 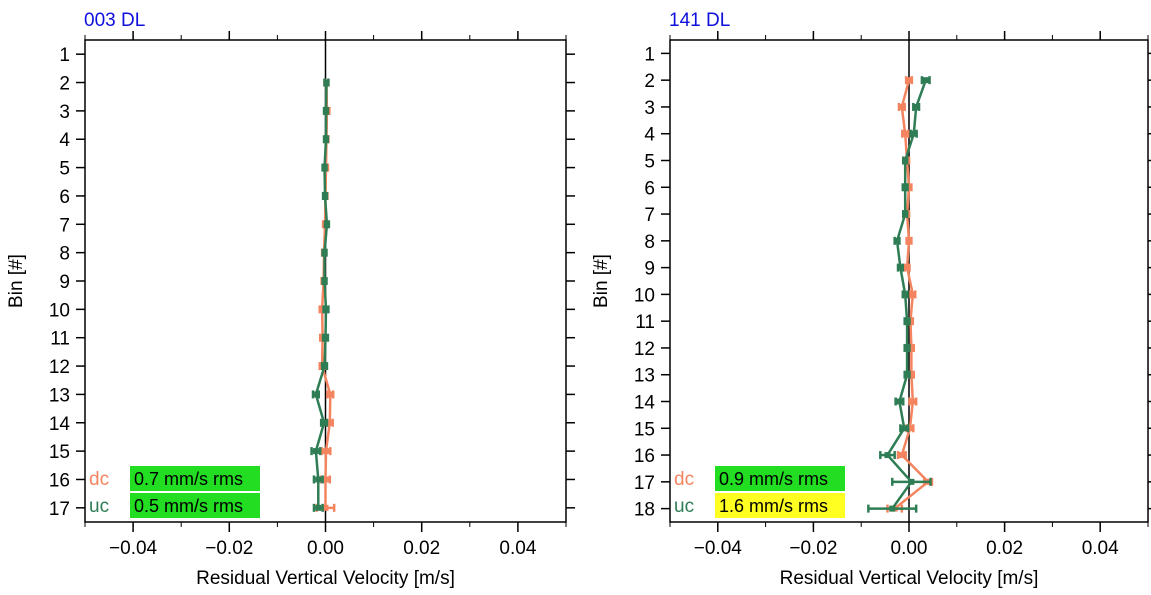 What do you see at coordinates (517, 548) in the screenshot?
I see `x-tick-label: 0.04` at bounding box center [517, 548].